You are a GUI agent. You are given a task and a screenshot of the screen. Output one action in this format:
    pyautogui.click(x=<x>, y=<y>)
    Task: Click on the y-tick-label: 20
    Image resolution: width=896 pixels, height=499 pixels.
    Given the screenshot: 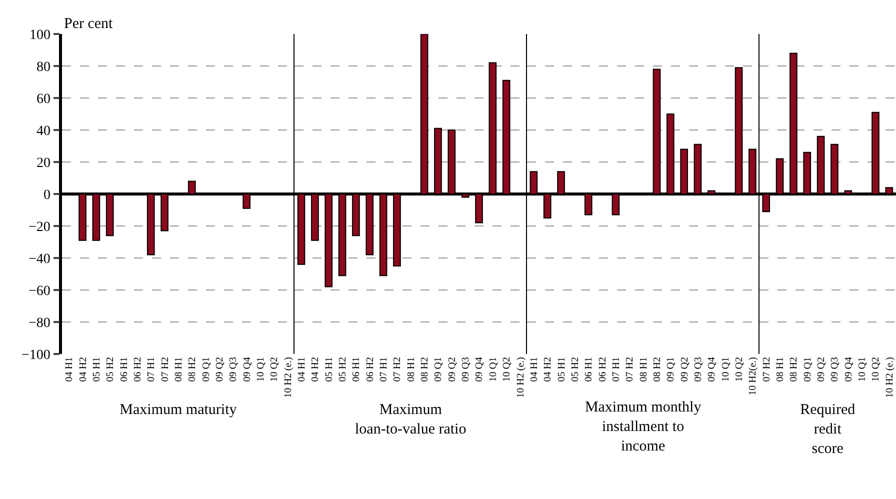 What is the action you would take?
    pyautogui.click(x=43, y=163)
    